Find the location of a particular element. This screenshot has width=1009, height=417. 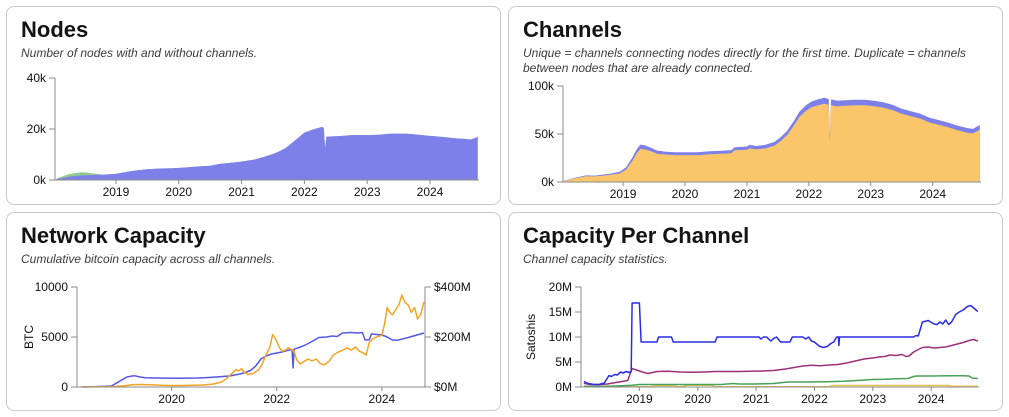

y-tick-label: 10M is located at coordinates (560, 337).